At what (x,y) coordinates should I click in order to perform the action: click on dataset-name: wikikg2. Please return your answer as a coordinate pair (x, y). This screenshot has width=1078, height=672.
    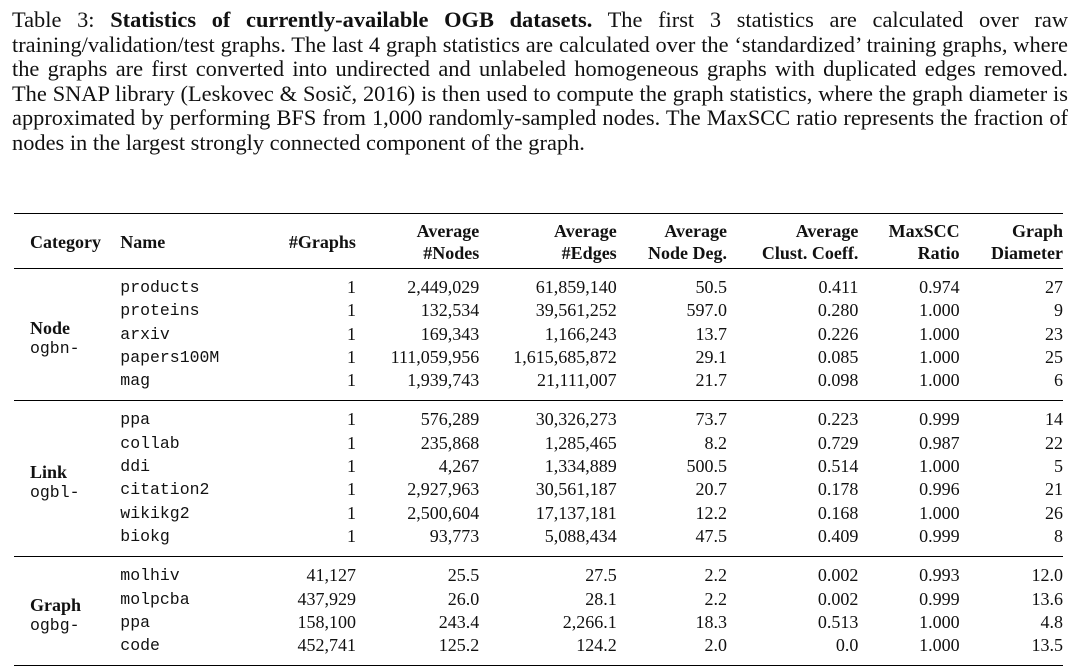
    Looking at the image, I should click on (155, 513).